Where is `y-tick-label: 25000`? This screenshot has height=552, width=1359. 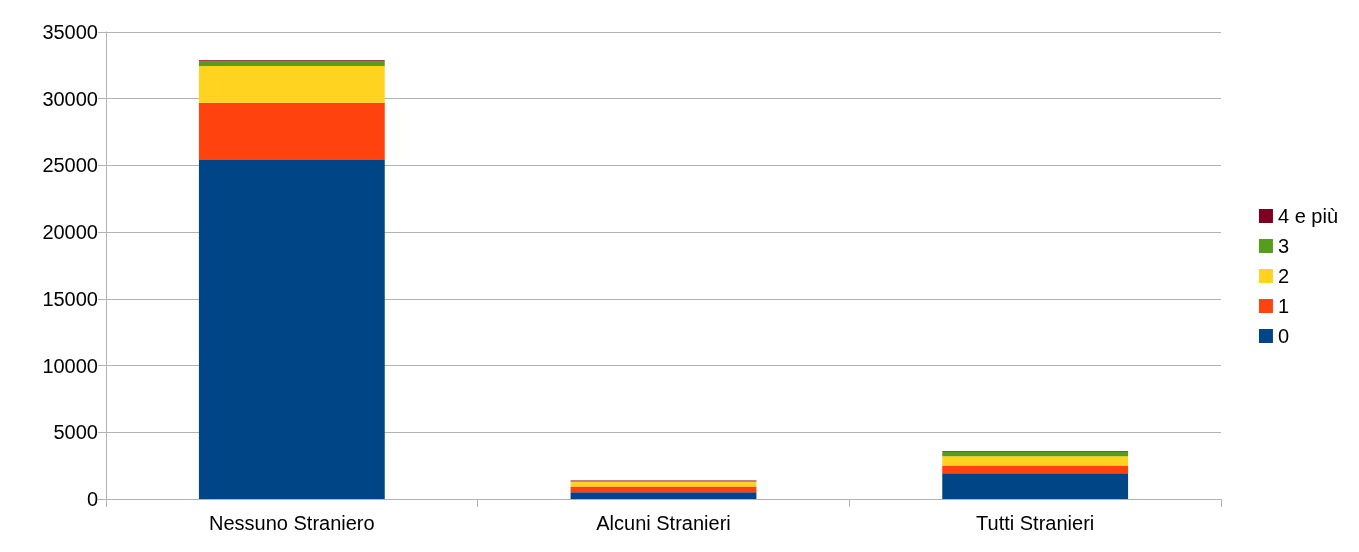
y-tick-label: 25000 is located at coordinates (70, 165).